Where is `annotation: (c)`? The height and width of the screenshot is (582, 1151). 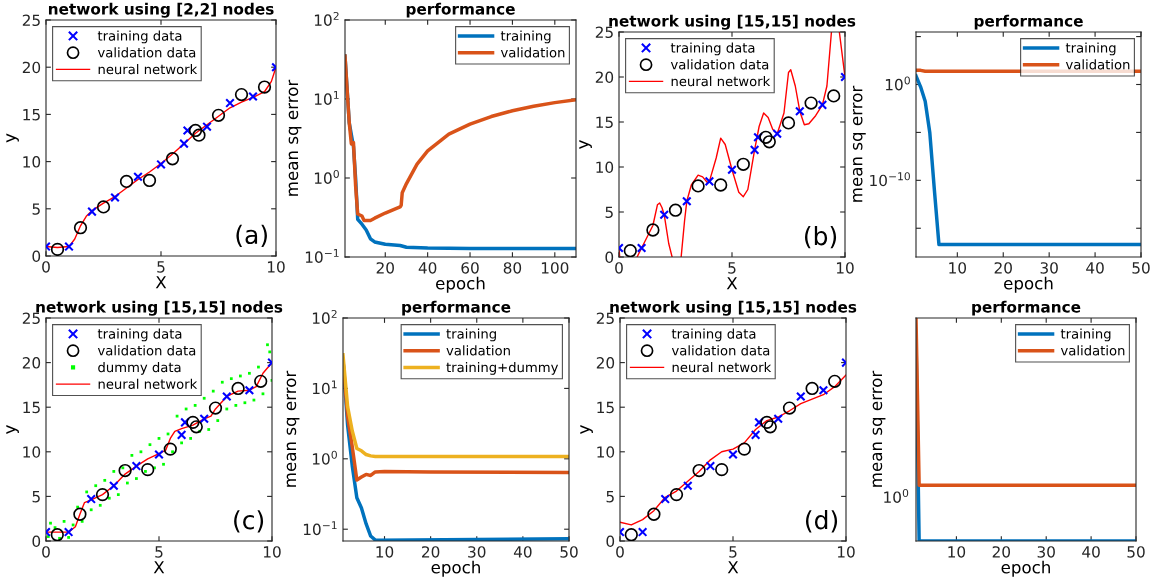
annotation: (c) is located at coordinates (249, 521).